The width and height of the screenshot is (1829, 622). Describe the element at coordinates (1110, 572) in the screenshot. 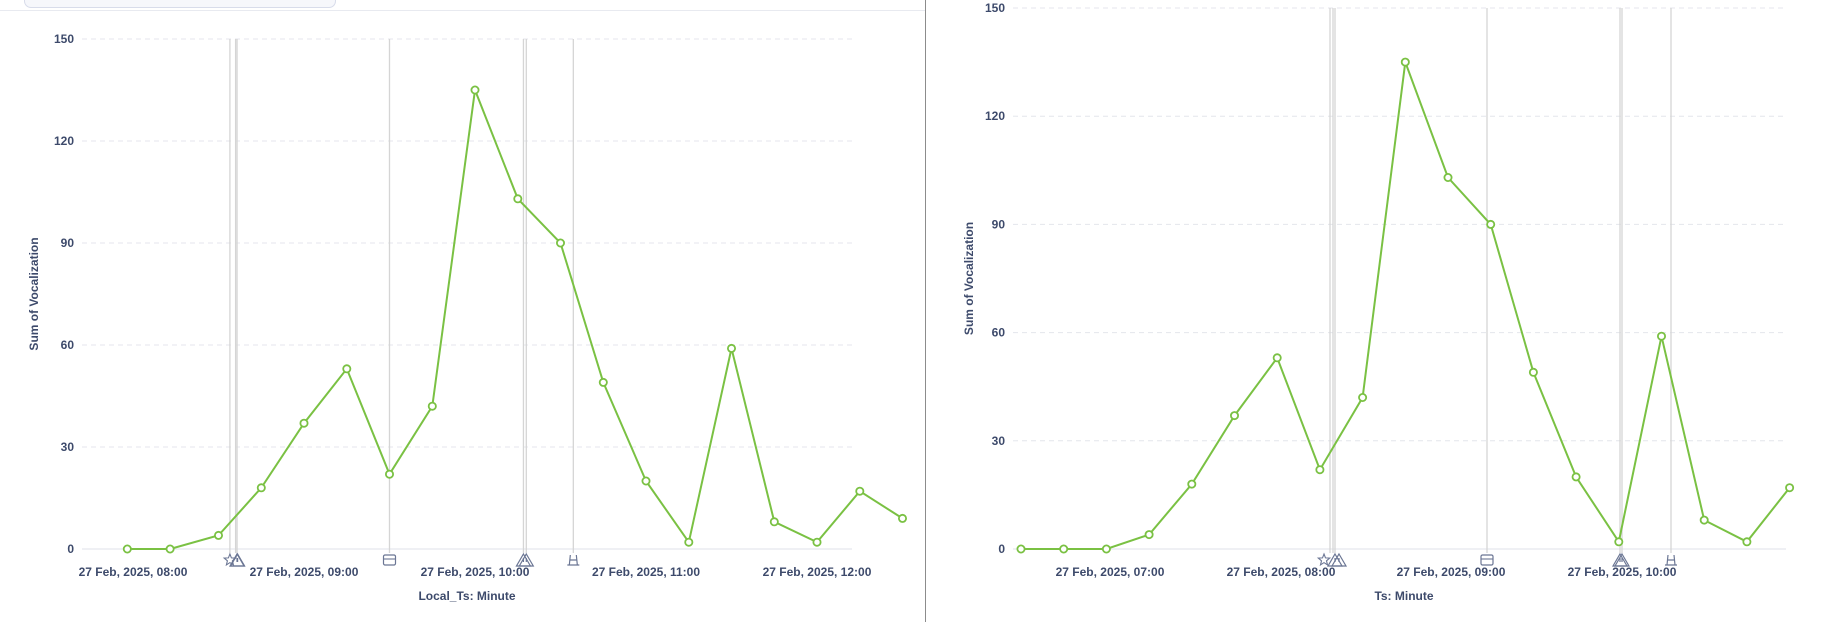

I see `x-tick-label: 27 Feb, 2025, 07:00` at that location.